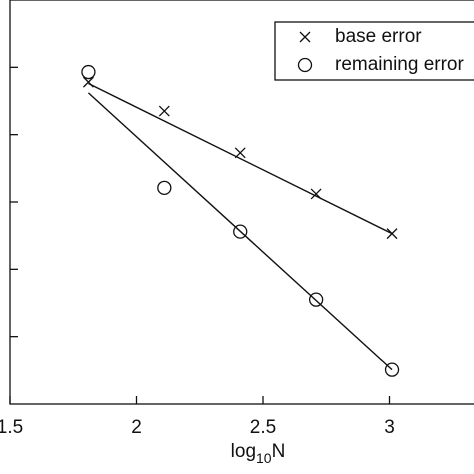 The image size is (474, 474). What do you see at coordinates (263, 427) in the screenshot?
I see `x-tick-label: 2.5` at bounding box center [263, 427].